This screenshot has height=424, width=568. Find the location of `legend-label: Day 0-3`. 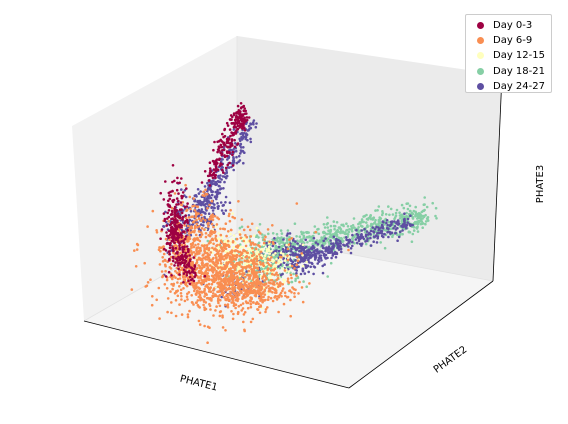

legend-label: Day 0-3 is located at coordinates (513, 26).